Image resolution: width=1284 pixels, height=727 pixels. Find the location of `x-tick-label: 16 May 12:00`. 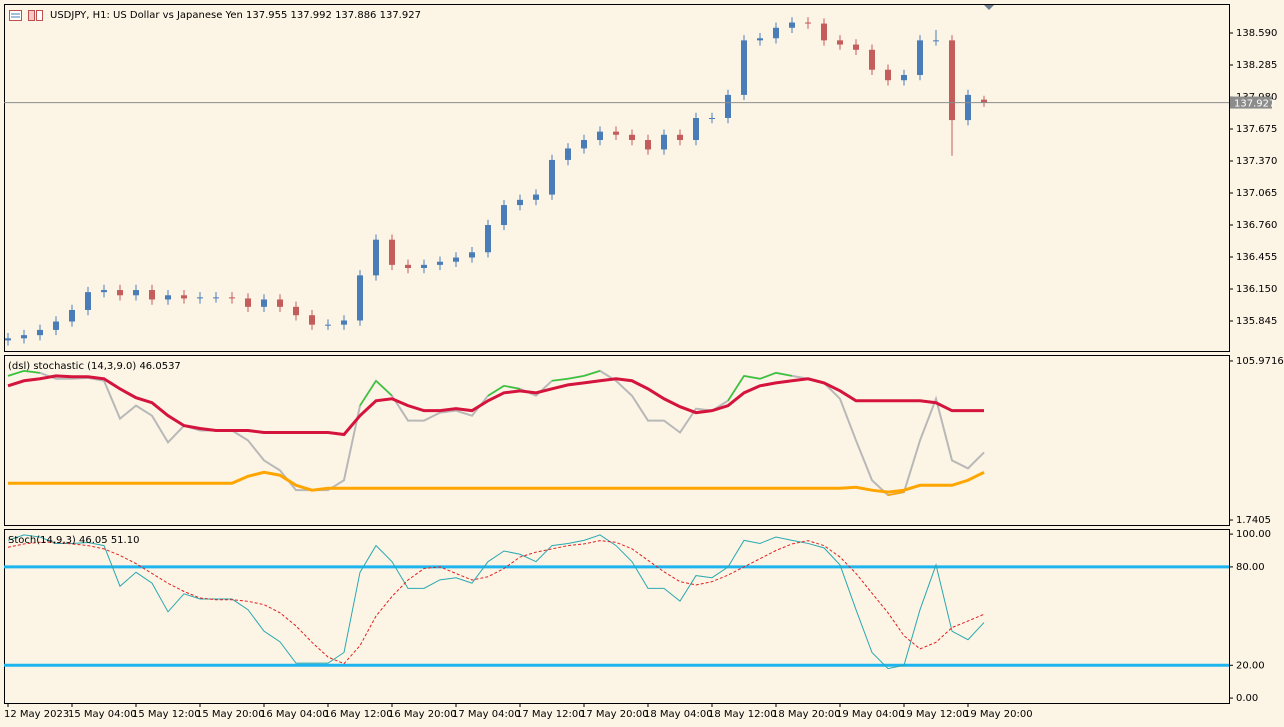

x-tick-label: 16 May 12:00 is located at coordinates (358, 714).